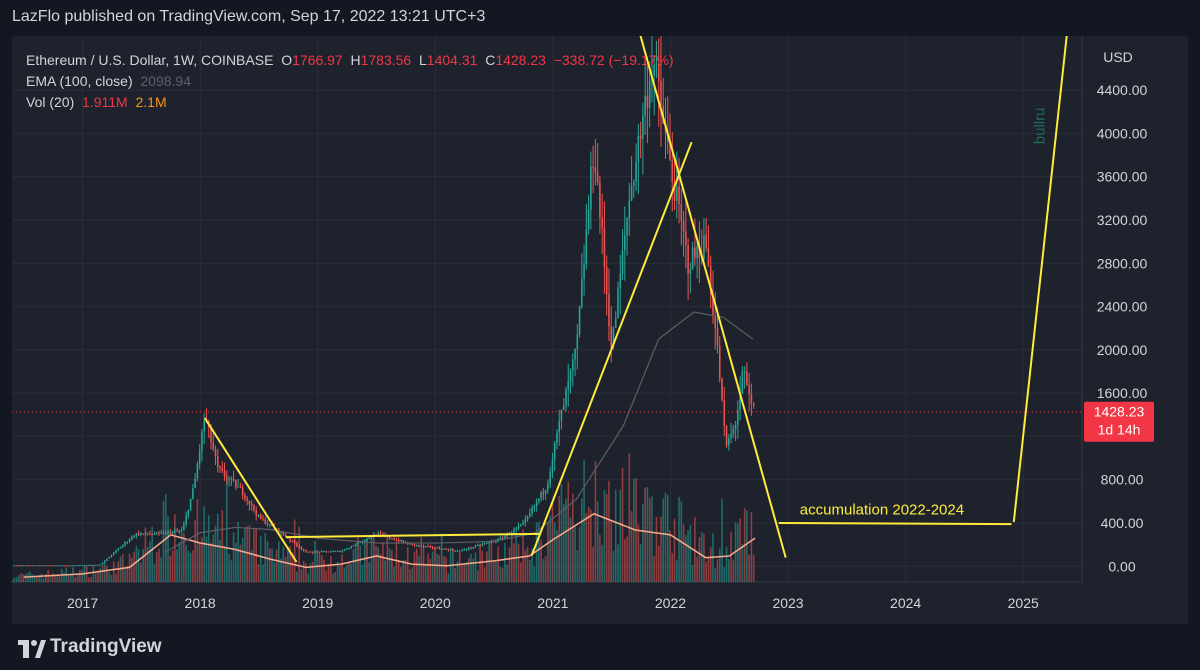 The height and width of the screenshot is (670, 1200). Describe the element at coordinates (1040, 279) in the screenshot. I see `trend-line-drawing` at that location.